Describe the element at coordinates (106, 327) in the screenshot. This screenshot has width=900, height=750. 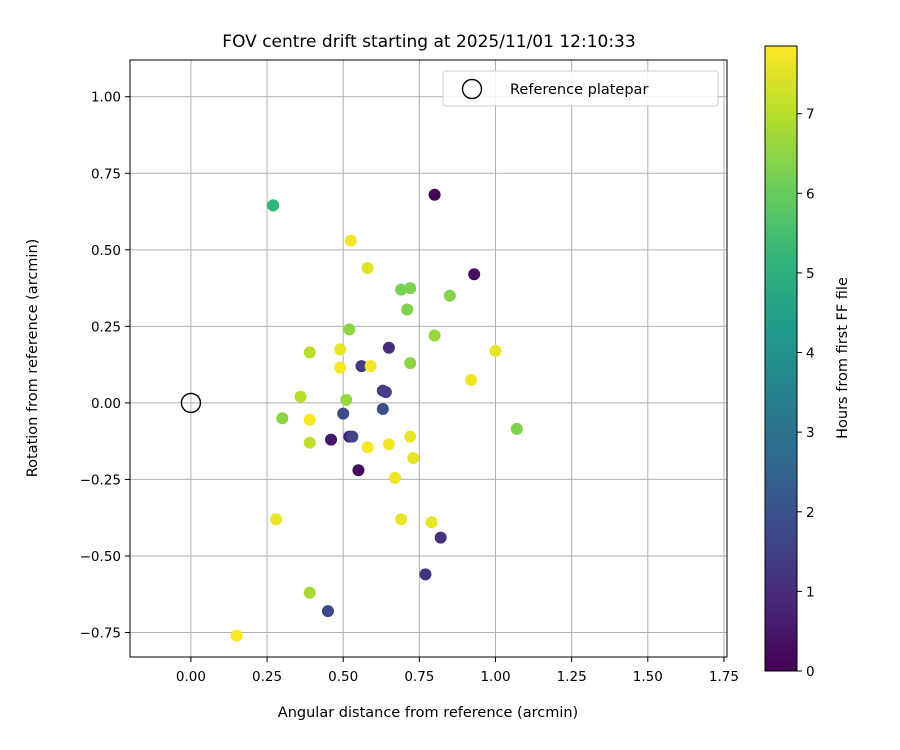
I see `y-tick-label: 0.25` at that location.